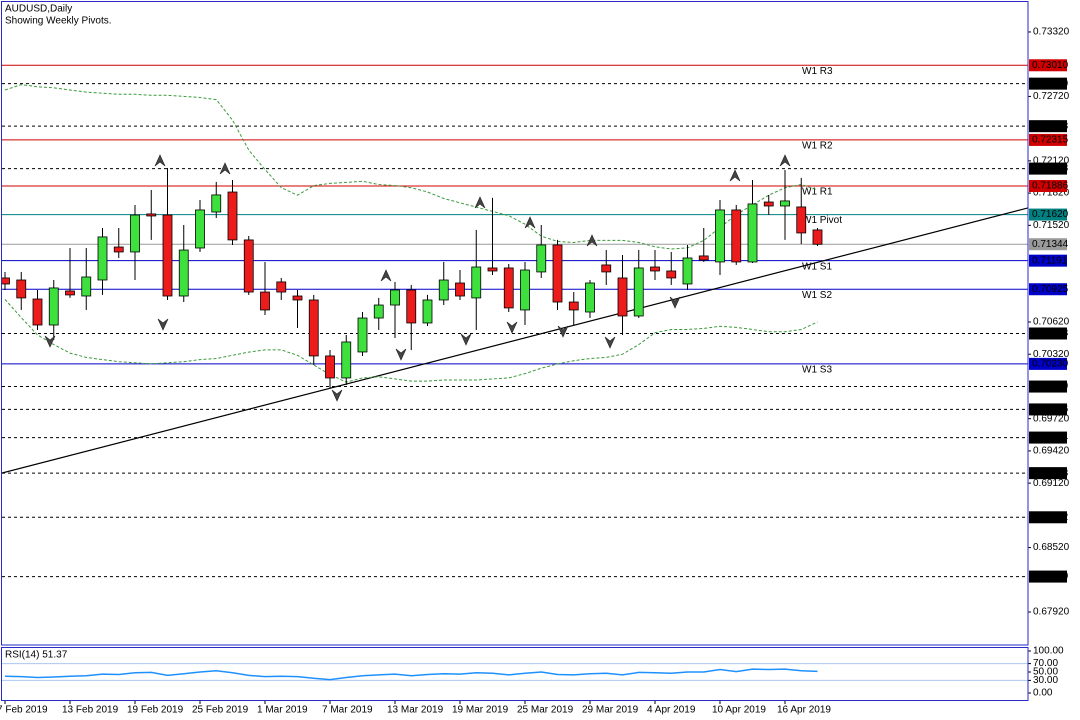 The width and height of the screenshot is (1080, 720). Describe the element at coordinates (610, 710) in the screenshot. I see `x-tick-label: 29 Mar 2019` at that location.